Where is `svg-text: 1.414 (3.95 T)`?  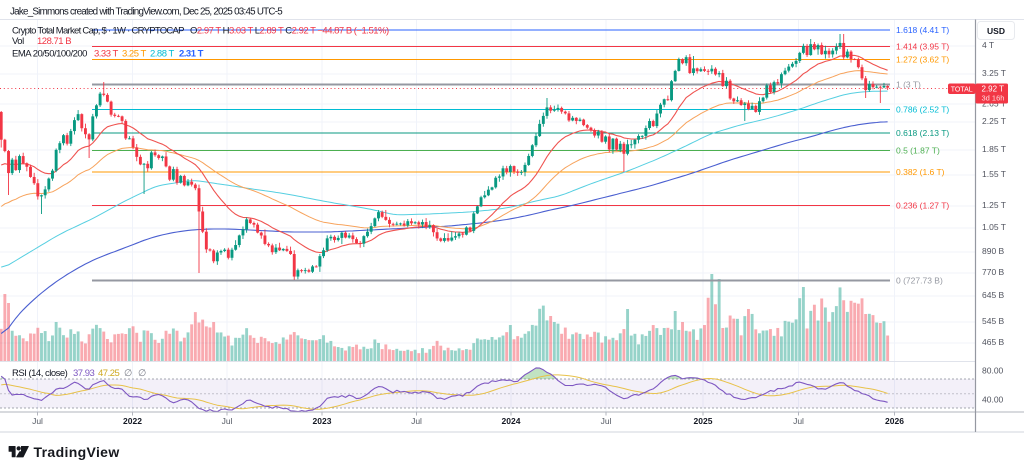
svg-text: 1.414 (3.95 T) is located at coordinates (922, 47).